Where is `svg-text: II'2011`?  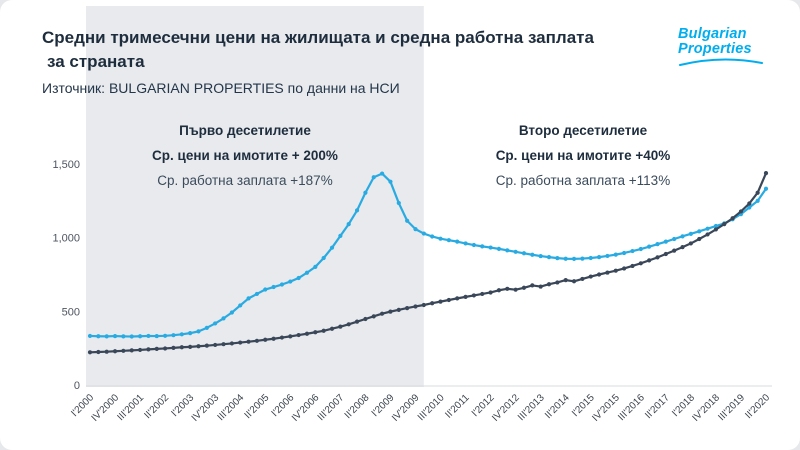 svg-text: II'2011 is located at coordinates (457, 406).